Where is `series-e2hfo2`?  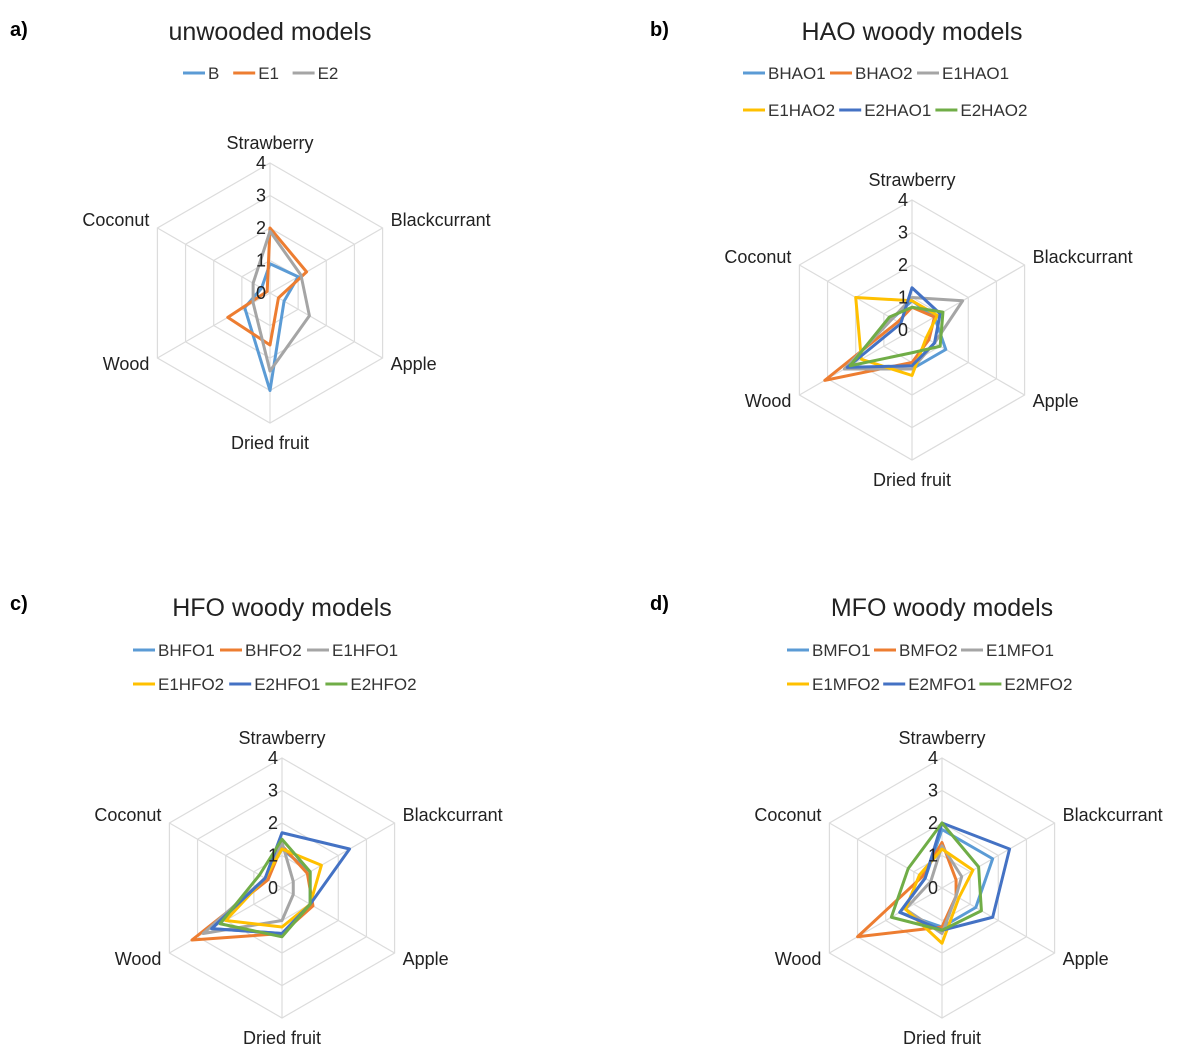
series-e2hfo2 is located at coordinates (265, 888).